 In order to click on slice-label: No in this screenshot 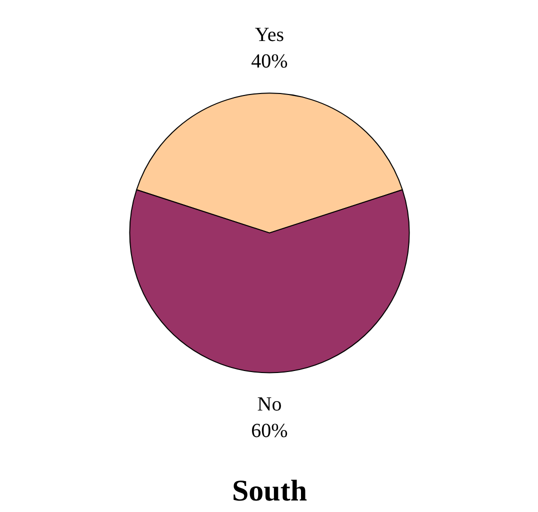, I will do `click(269, 405)`.